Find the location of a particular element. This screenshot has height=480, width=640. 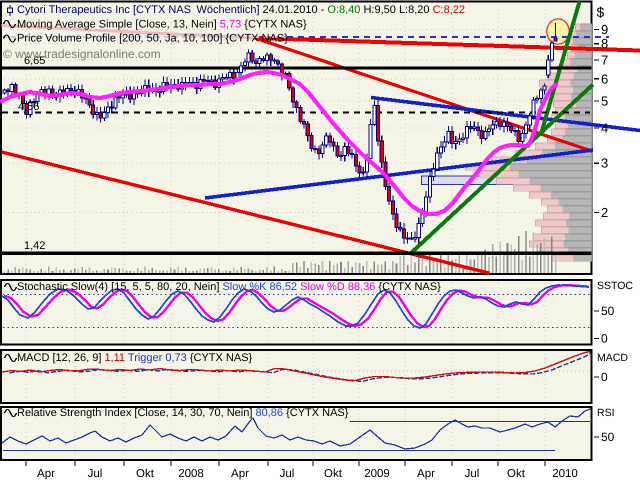

svg-text: 3 is located at coordinates (604, 163).